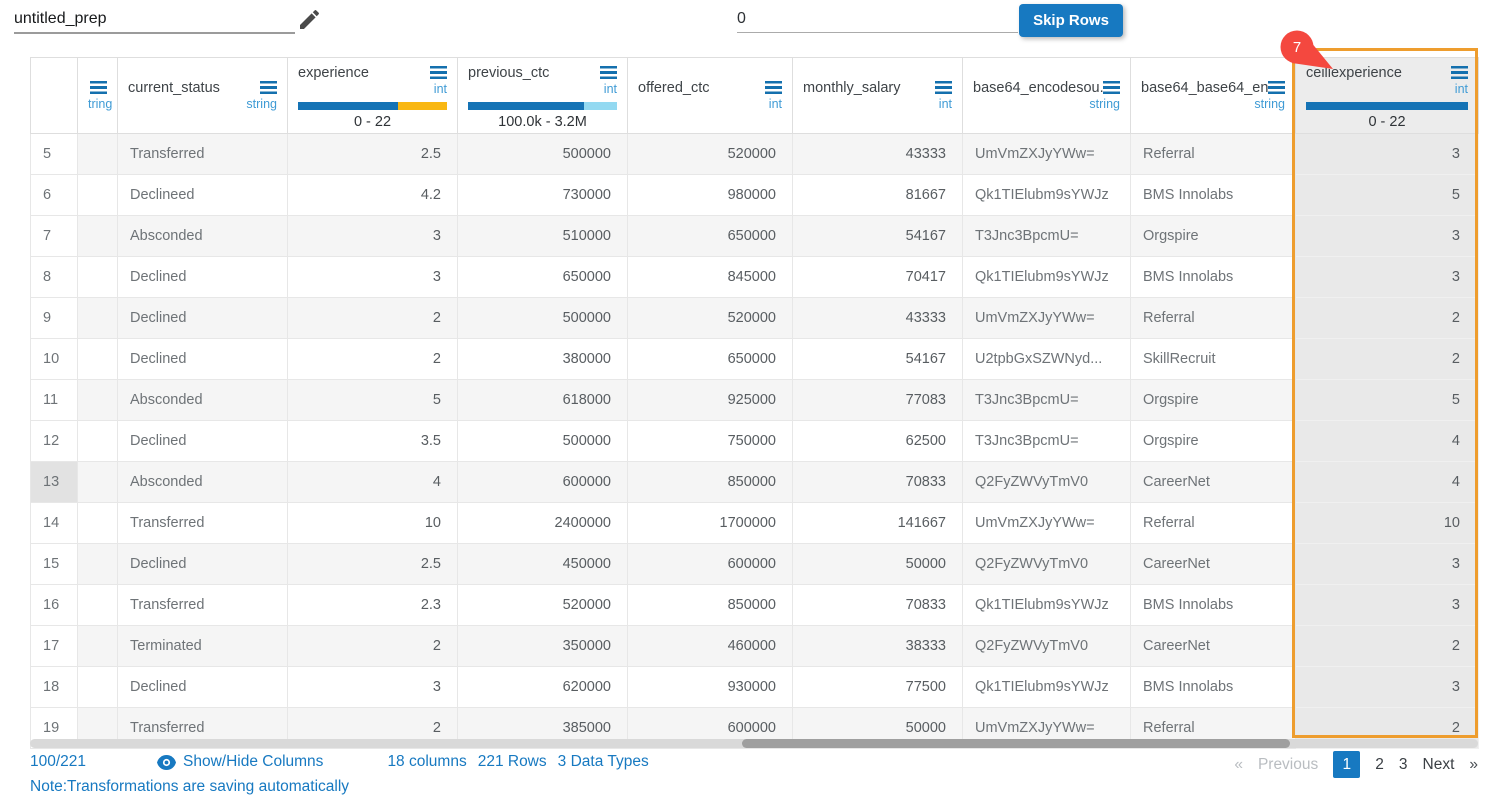  Describe the element at coordinates (710, 645) in the screenshot. I see `cell-offered-ctc: 460000` at that location.